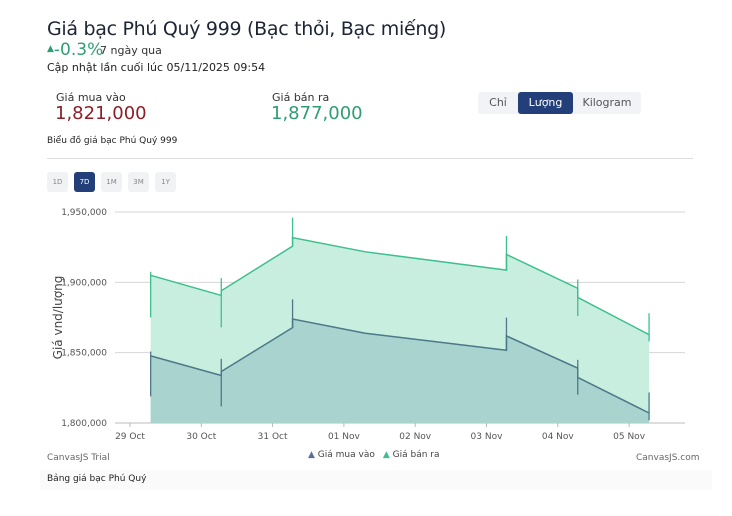  Describe the element at coordinates (487, 437) in the screenshot. I see `x-tick-label: 03 Nov` at that location.